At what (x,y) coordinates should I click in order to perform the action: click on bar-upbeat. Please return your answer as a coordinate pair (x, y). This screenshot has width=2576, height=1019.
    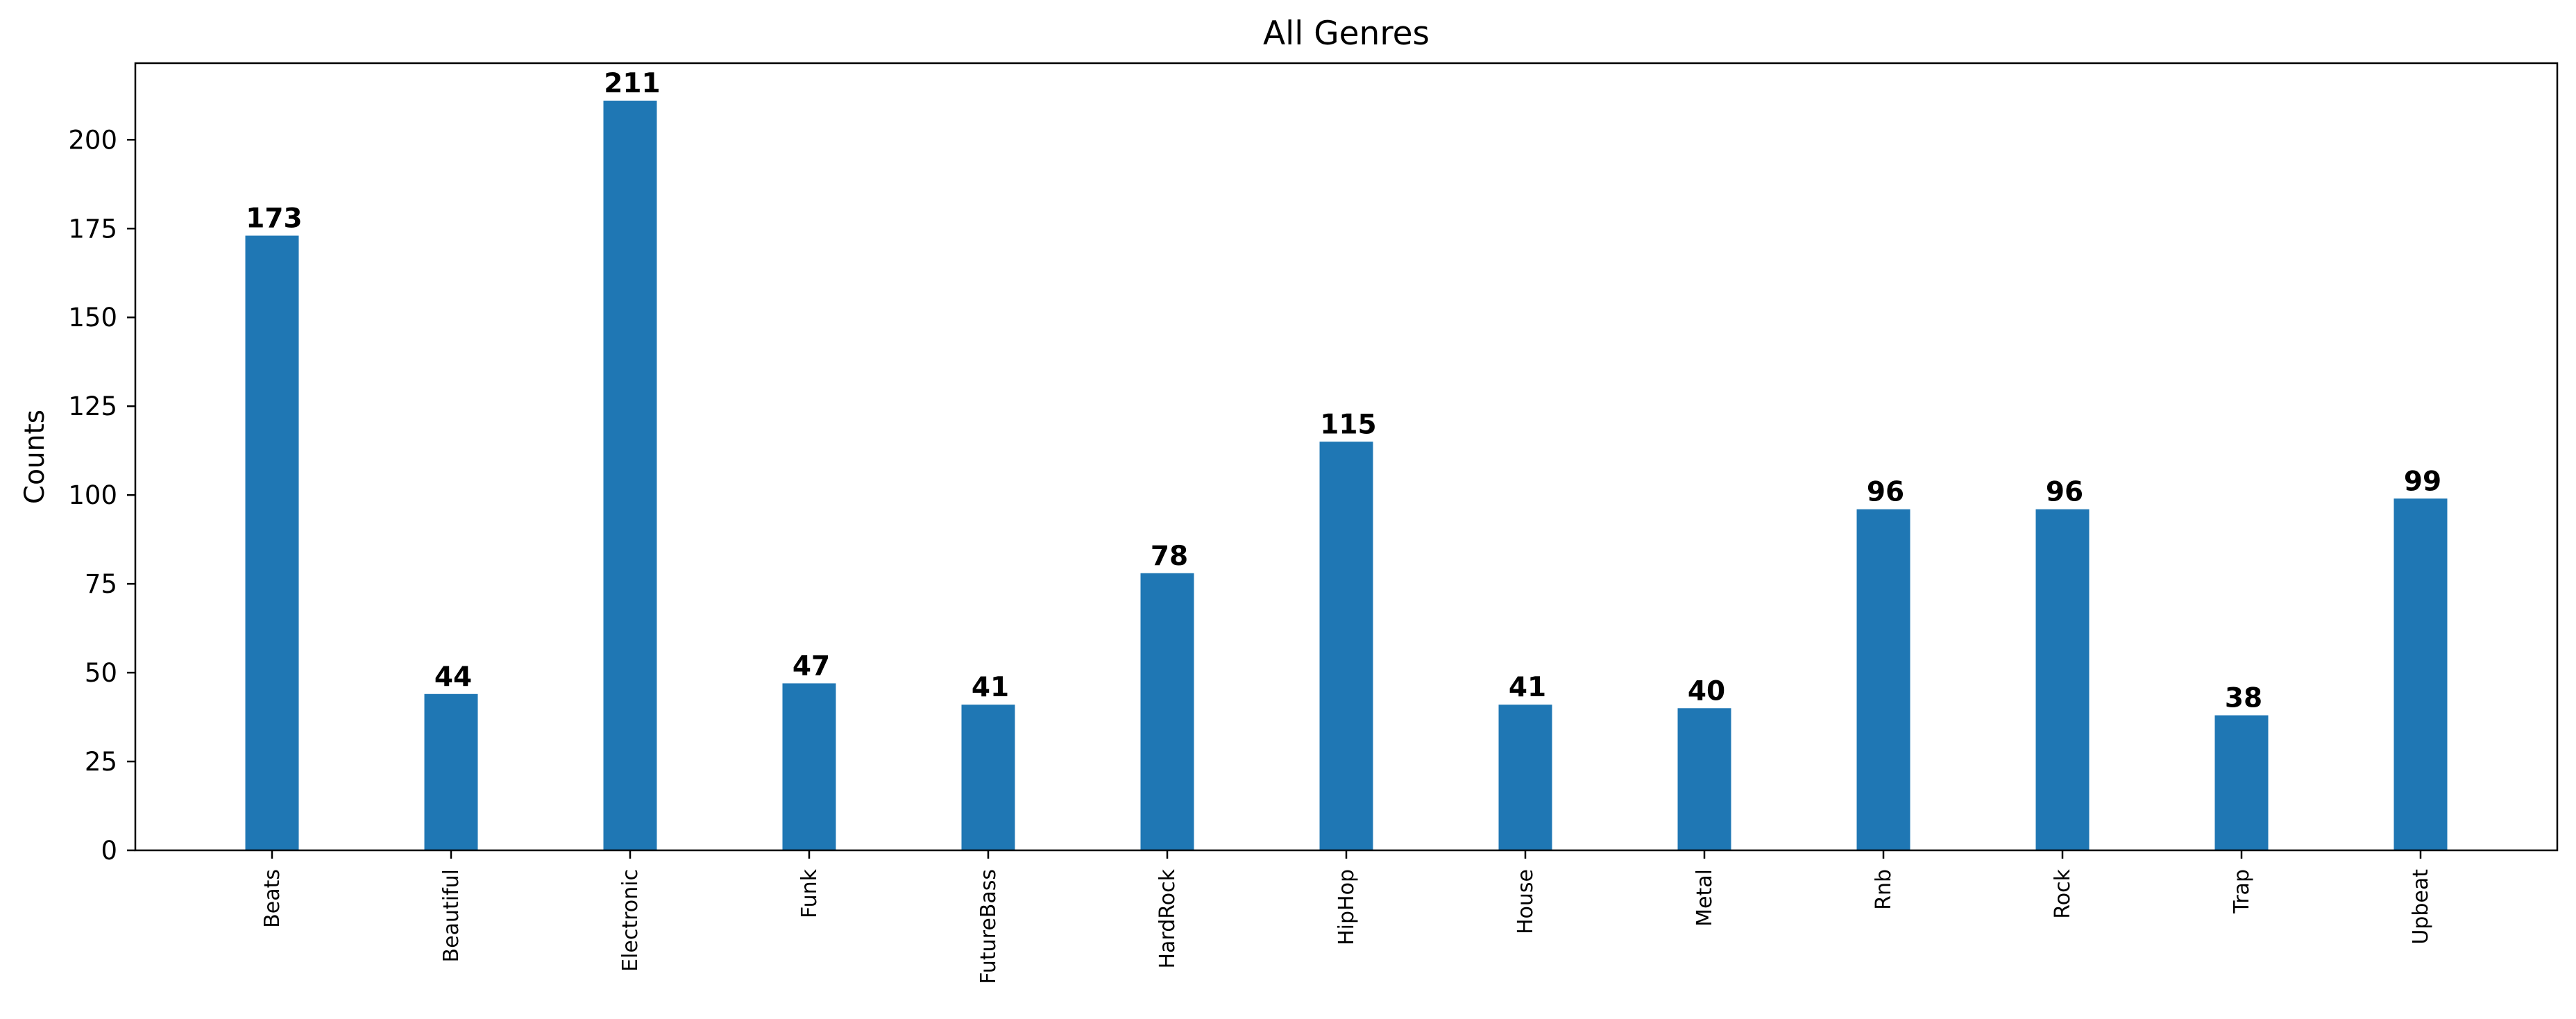
    Looking at the image, I should click on (2420, 674).